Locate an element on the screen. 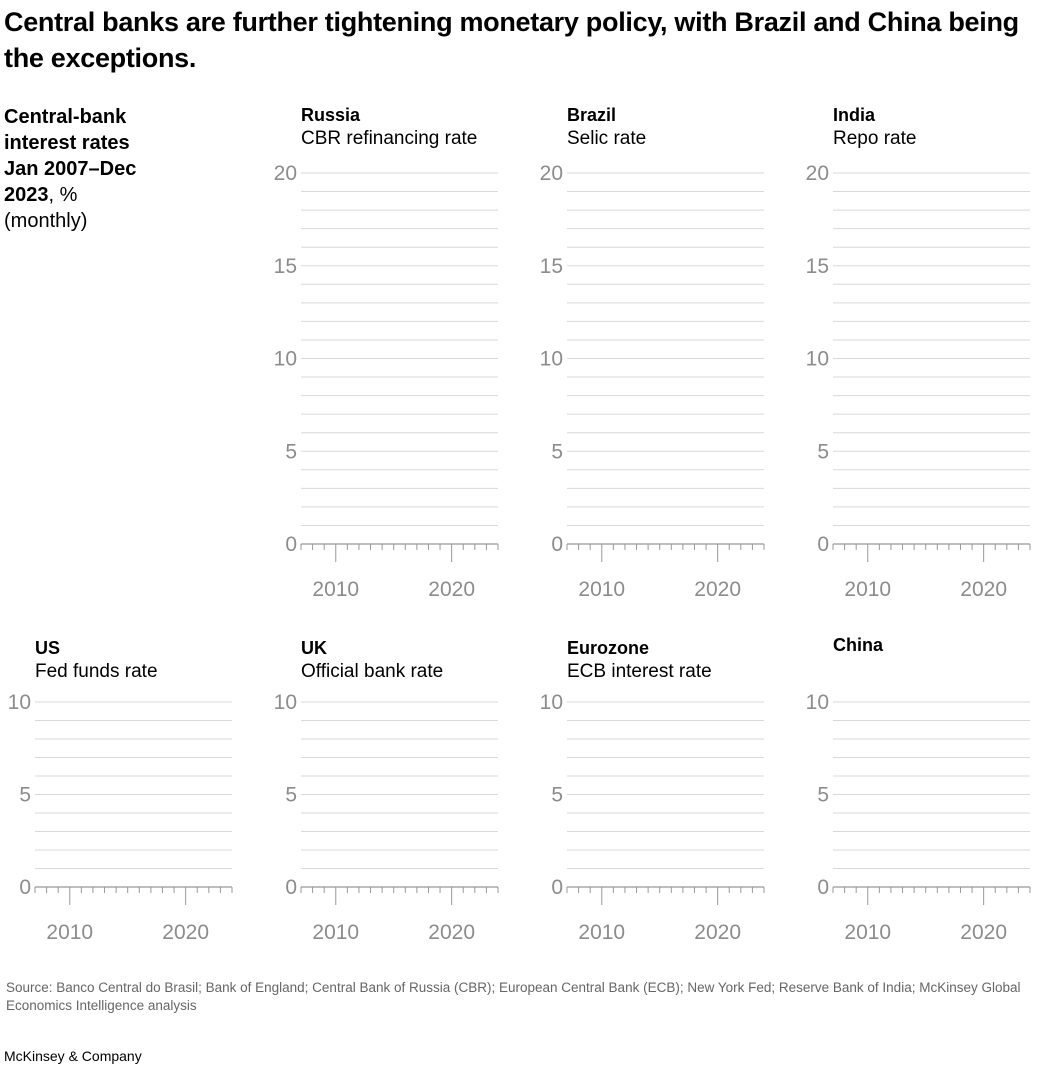  brand-logo: McKinsey & Company is located at coordinates (73, 1056).